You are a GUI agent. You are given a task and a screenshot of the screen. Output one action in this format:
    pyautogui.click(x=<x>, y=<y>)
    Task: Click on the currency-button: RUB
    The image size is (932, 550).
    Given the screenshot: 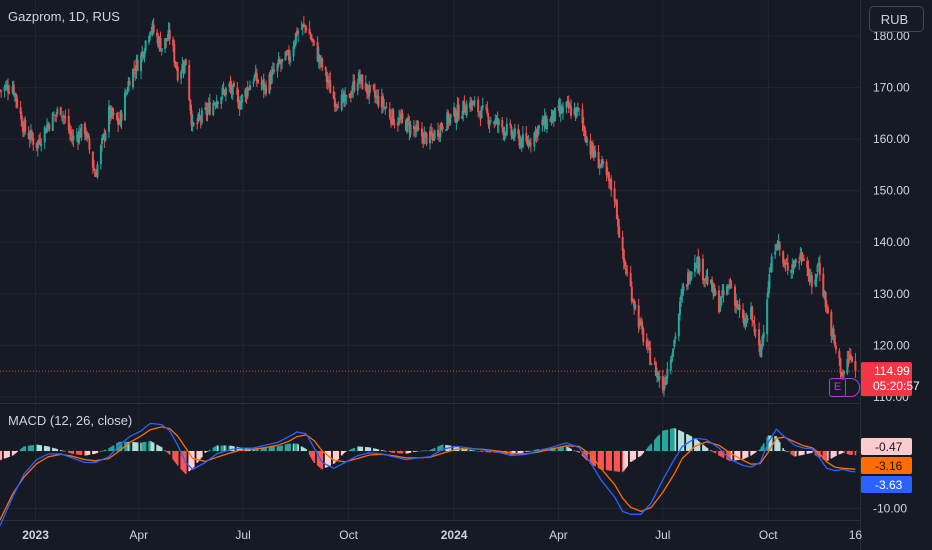 What is the action you would take?
    pyautogui.click(x=896, y=19)
    